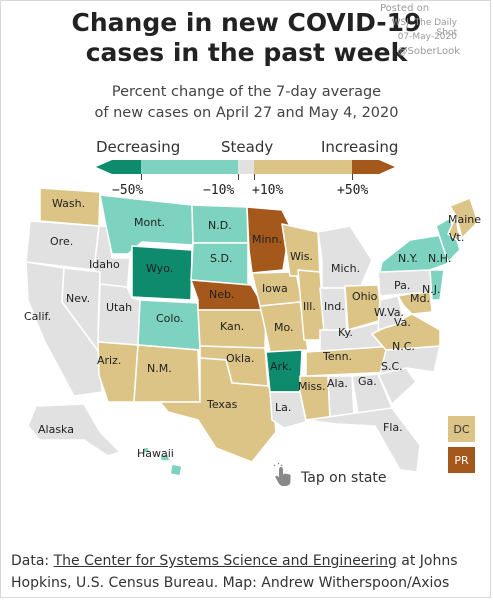 The height and width of the screenshot is (600, 493). What do you see at coordinates (456, 237) in the screenshot?
I see `state-label-vt: Vt.` at bounding box center [456, 237].